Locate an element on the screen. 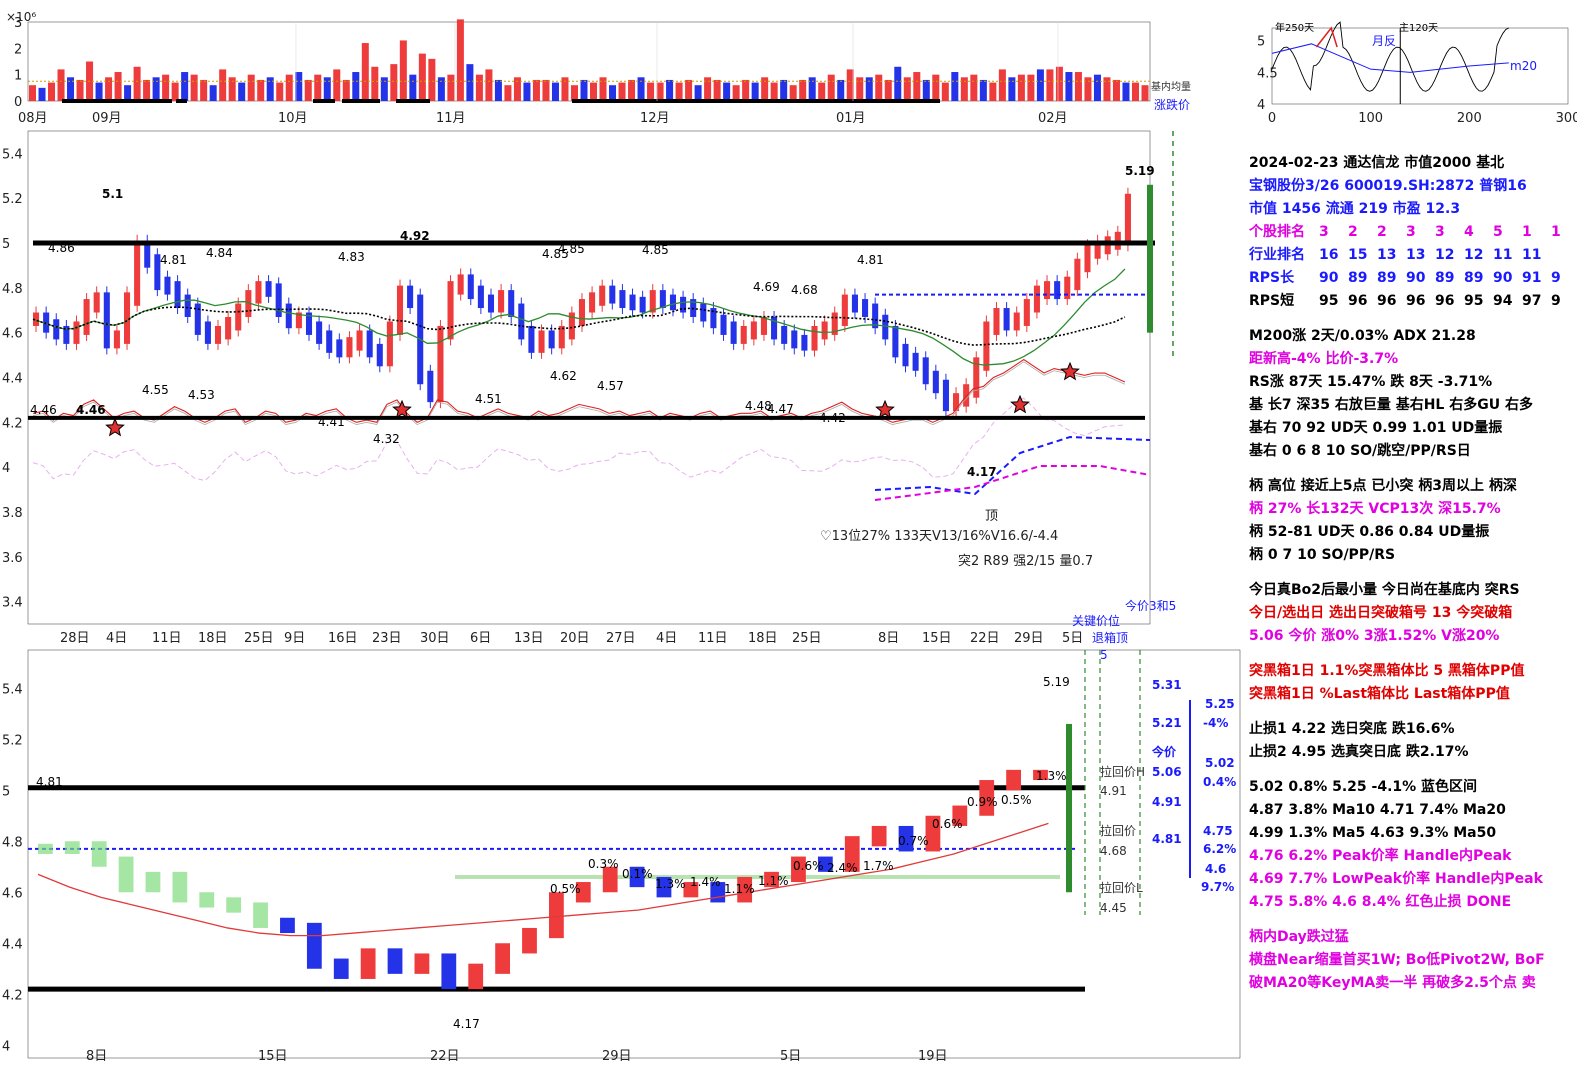 The height and width of the screenshot is (1068, 1577). side-line: 柄 52-81 UD天 0.86 0.84 UD量振 is located at coordinates (1369, 532).